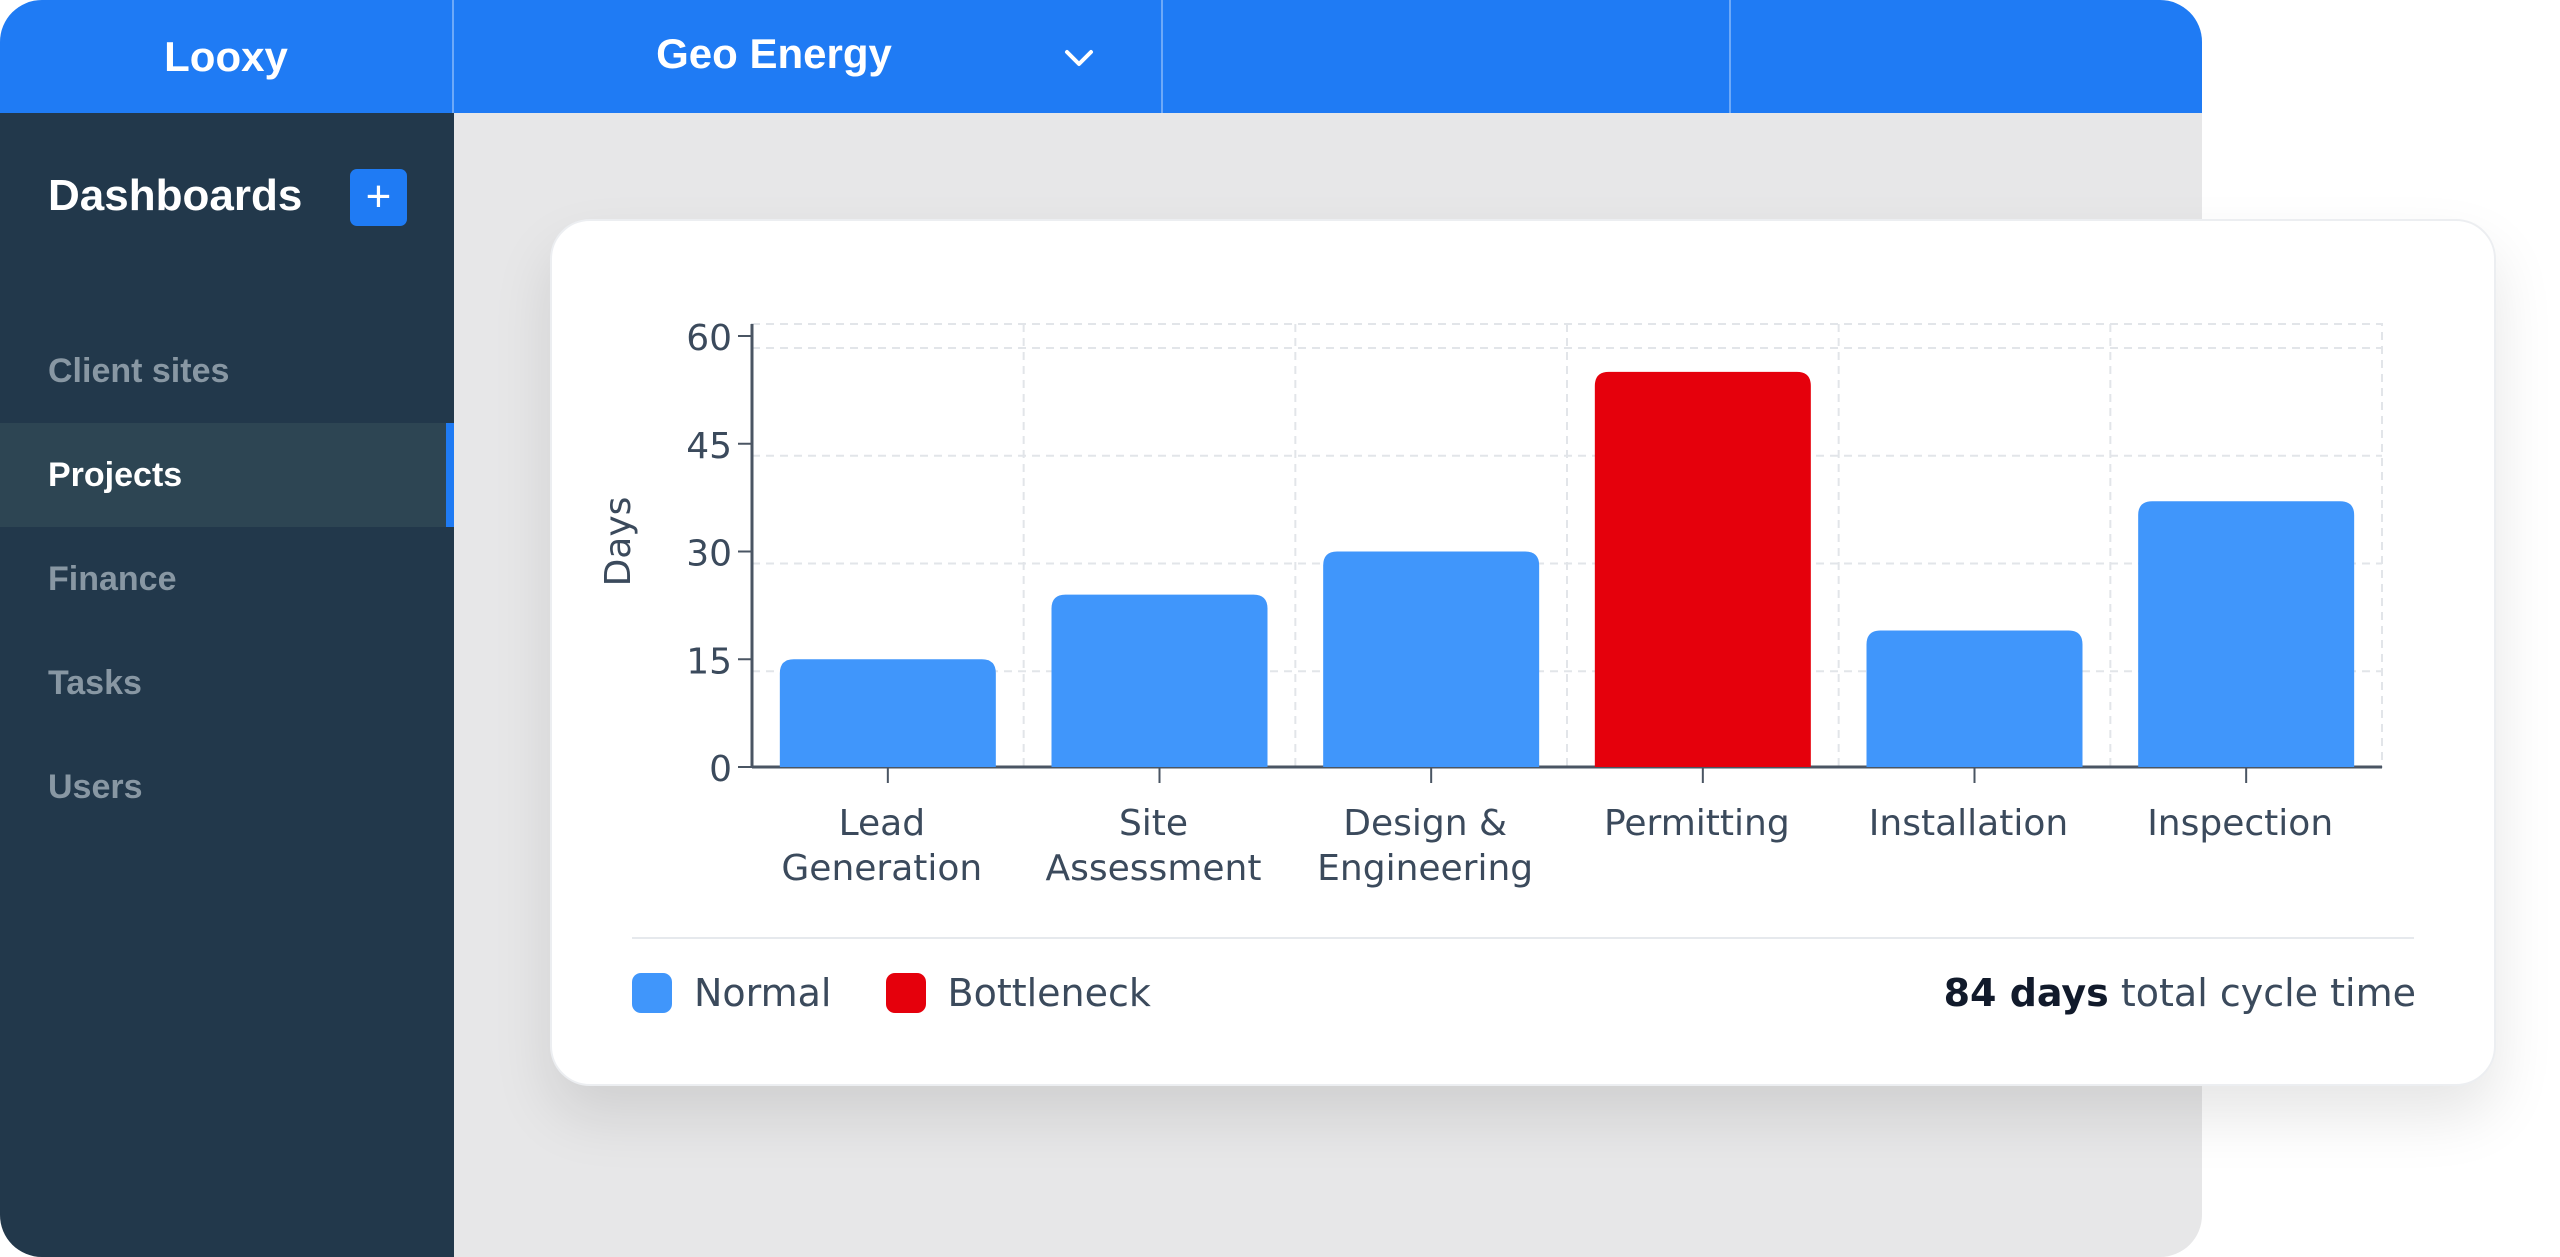 The width and height of the screenshot is (2560, 1257). Describe the element at coordinates (1425, 868) in the screenshot. I see `x-tick-label: Engineering` at that location.